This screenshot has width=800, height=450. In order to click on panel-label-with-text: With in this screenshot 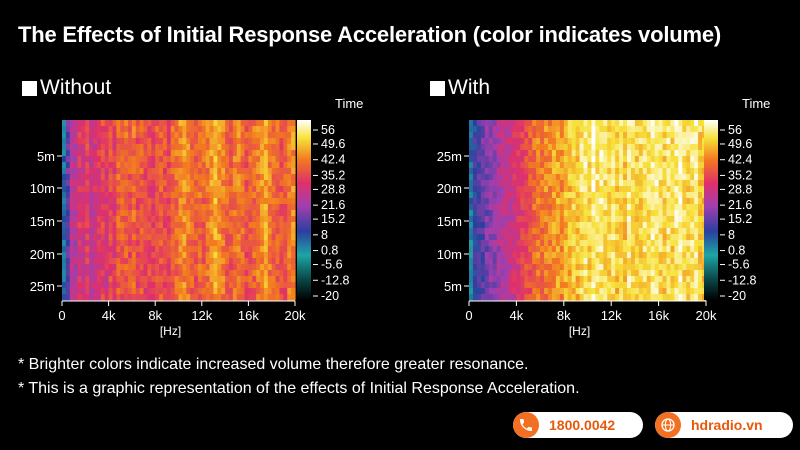, I will do `click(469, 87)`.